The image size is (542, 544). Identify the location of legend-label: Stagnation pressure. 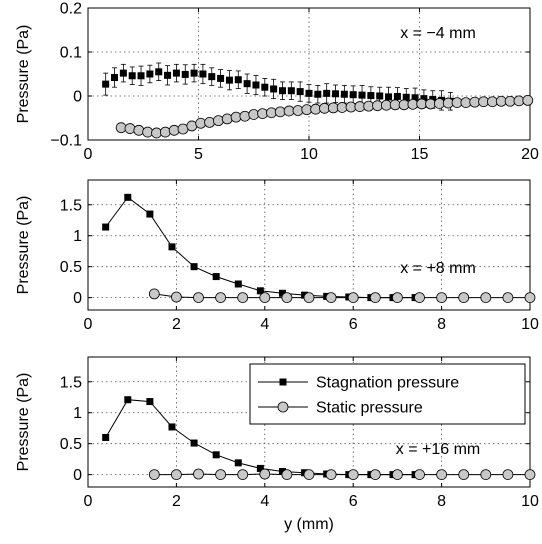
(387, 383).